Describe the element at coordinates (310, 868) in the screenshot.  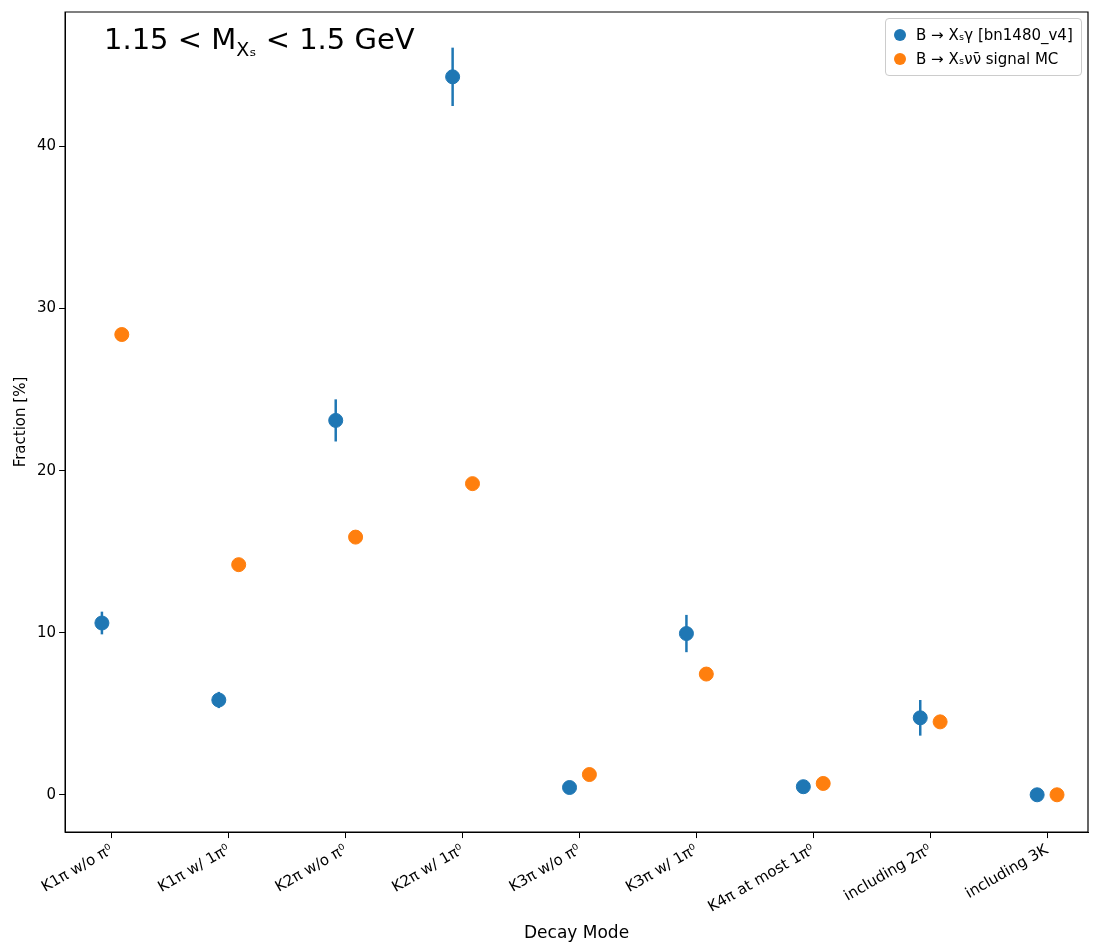
I see `x-tick-label: K2π w/o π⁰` at that location.